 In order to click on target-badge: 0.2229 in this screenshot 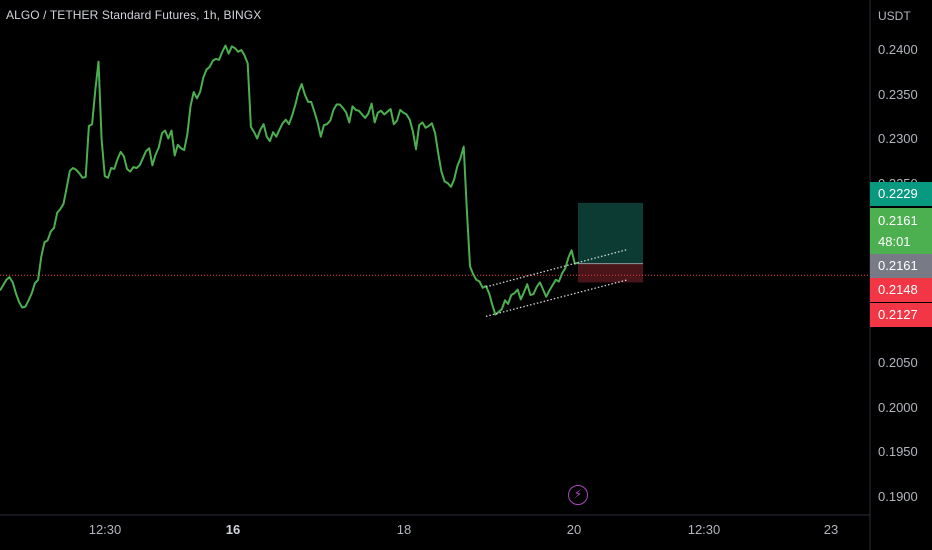, I will do `click(901, 194)`.